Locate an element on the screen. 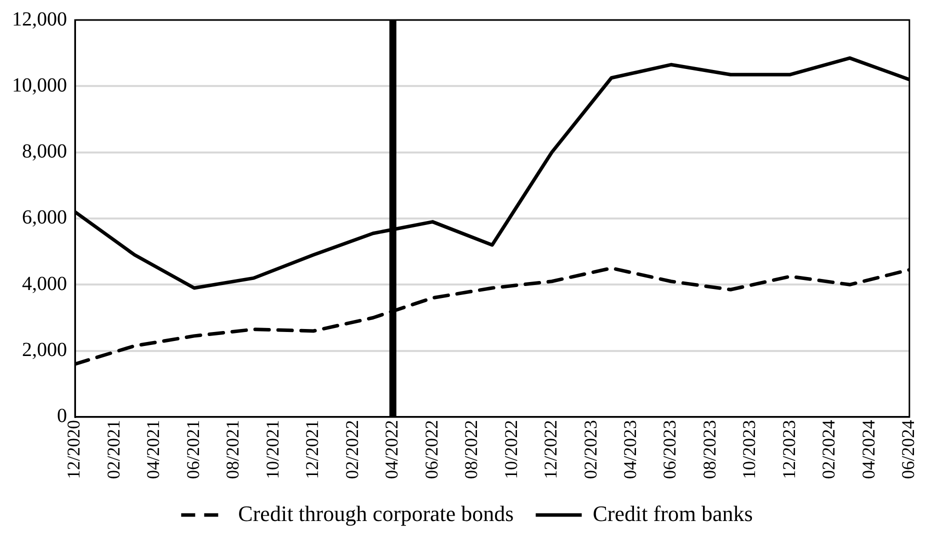  y-tick-label: 2,000 is located at coordinates (44, 350).